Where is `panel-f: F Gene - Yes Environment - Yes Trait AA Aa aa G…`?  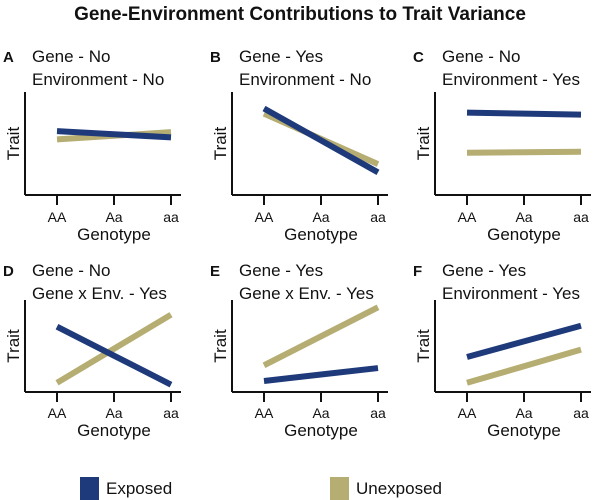
panel-f: F Gene - Yes Environment - Yes Trait AA Aa aa G… is located at coordinates (502, 350).